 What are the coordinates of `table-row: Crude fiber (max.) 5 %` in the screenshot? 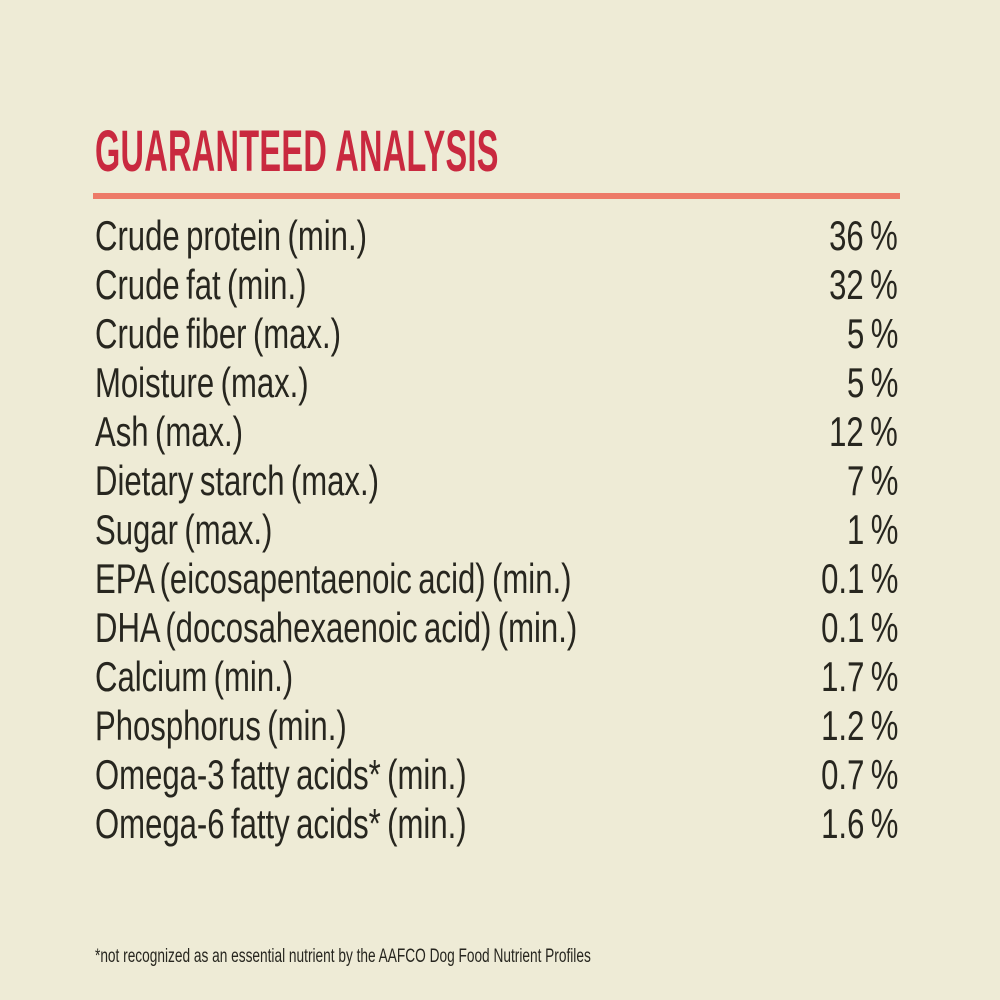 It's located at (496, 333).